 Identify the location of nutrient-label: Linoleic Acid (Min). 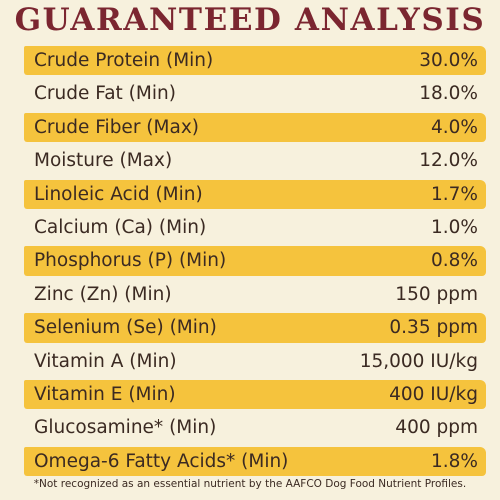
(118, 194).